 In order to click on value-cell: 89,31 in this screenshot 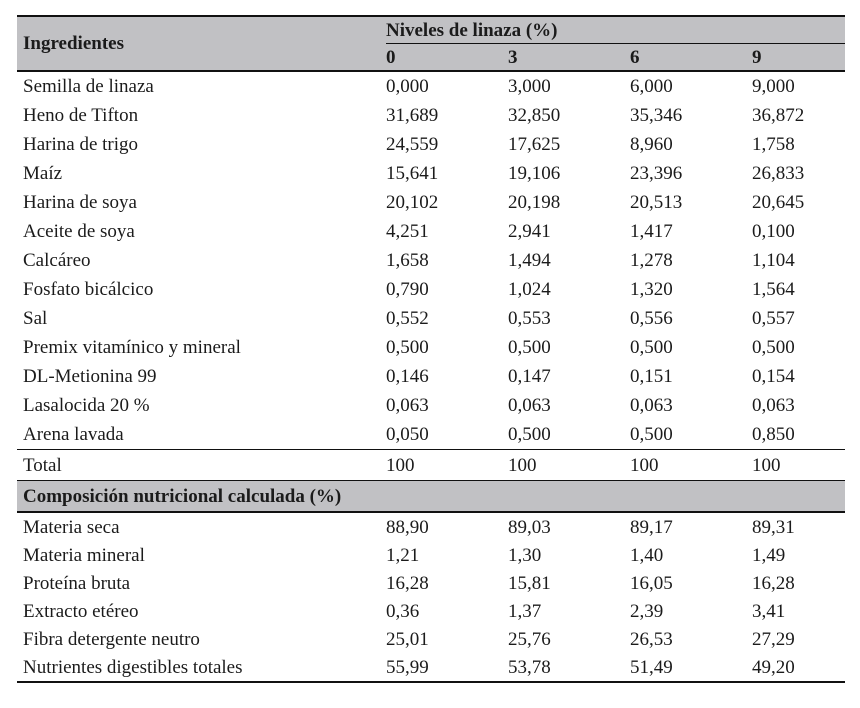, I will do `click(773, 527)`.